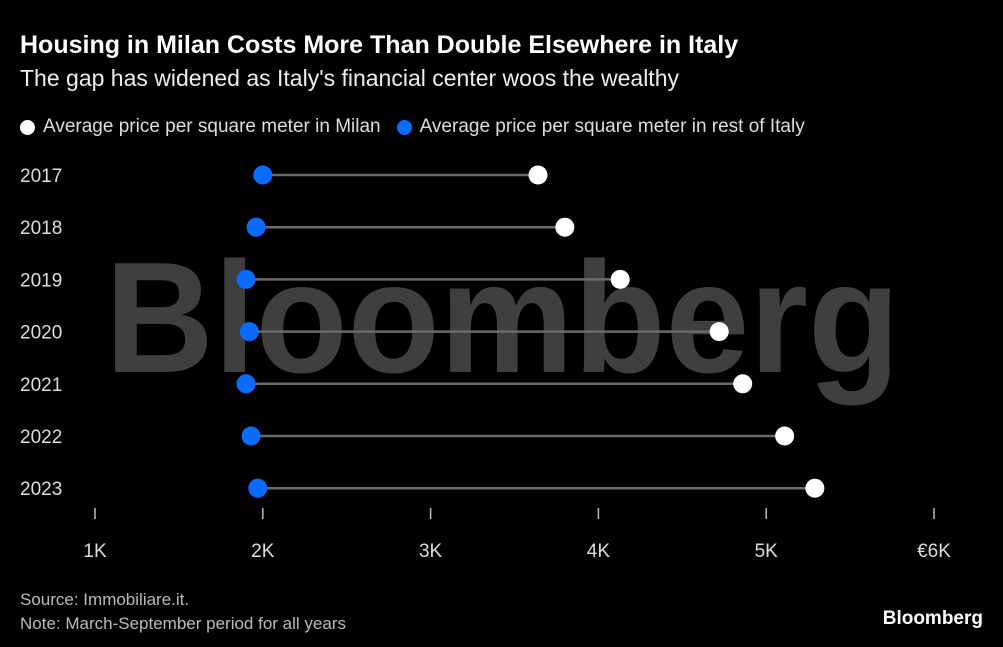 The height and width of the screenshot is (647, 1003). Describe the element at coordinates (212, 126) in the screenshot. I see `legend-label-milan: Average price per square meter in Milan` at that location.